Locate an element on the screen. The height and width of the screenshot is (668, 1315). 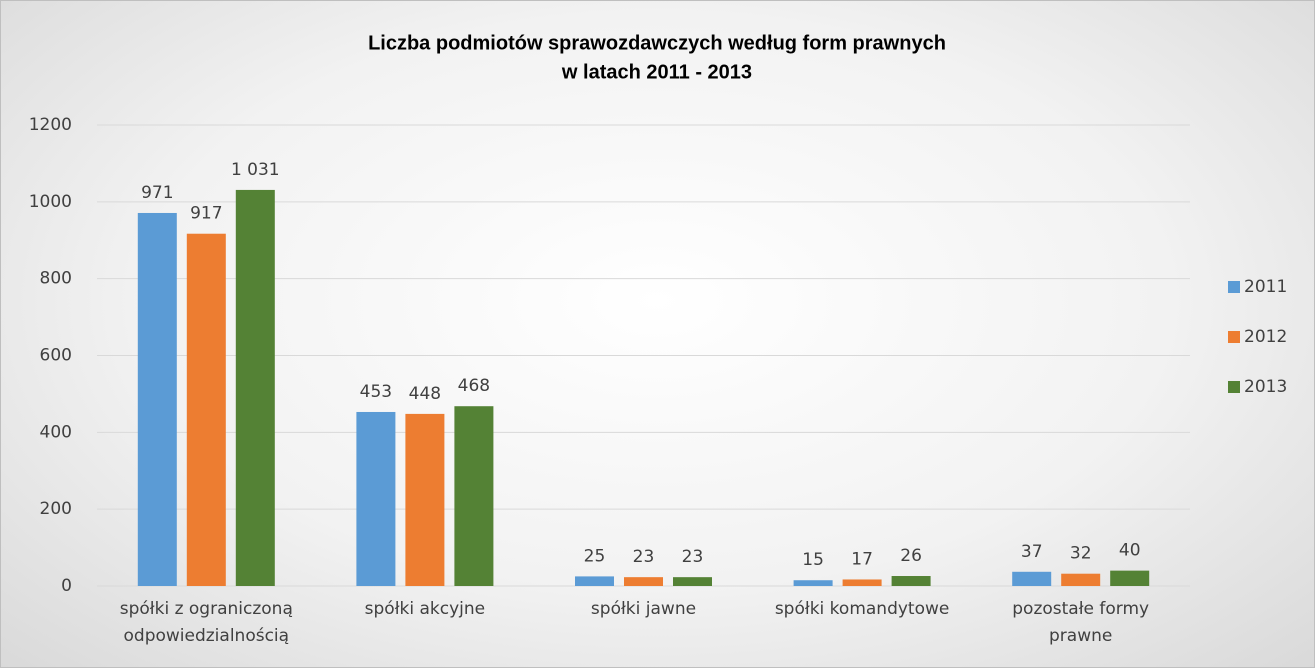
x-tick-label: pozostałe formy prawne is located at coordinates (1081, 622).